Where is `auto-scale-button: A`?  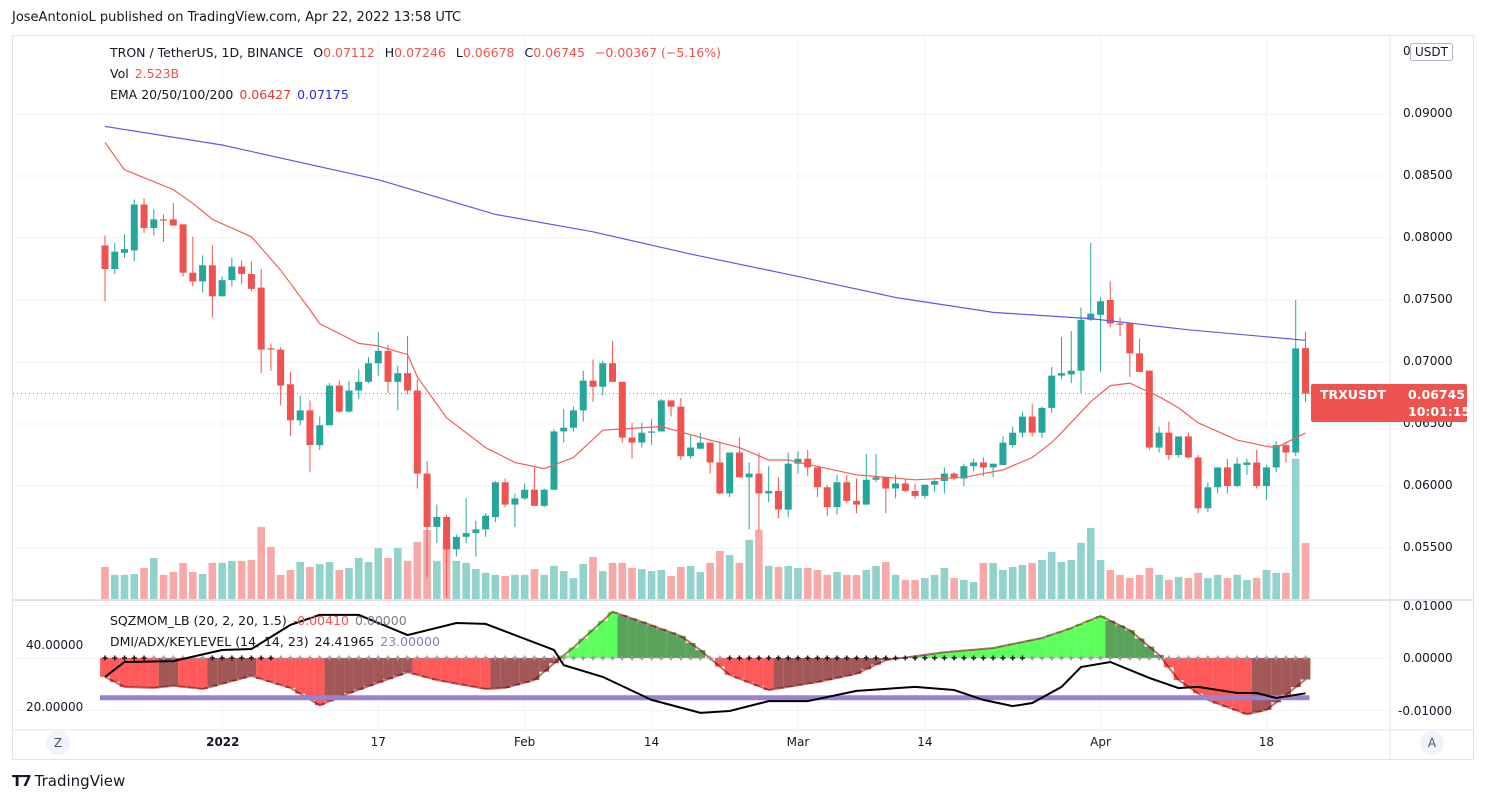 auto-scale-button: A is located at coordinates (1432, 743).